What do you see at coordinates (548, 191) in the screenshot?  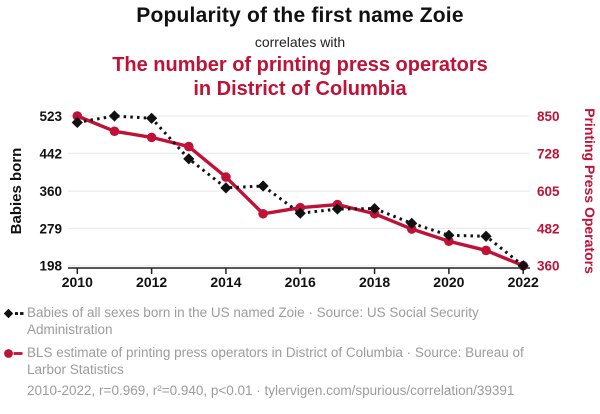 I see `right-tick-label: 605` at bounding box center [548, 191].